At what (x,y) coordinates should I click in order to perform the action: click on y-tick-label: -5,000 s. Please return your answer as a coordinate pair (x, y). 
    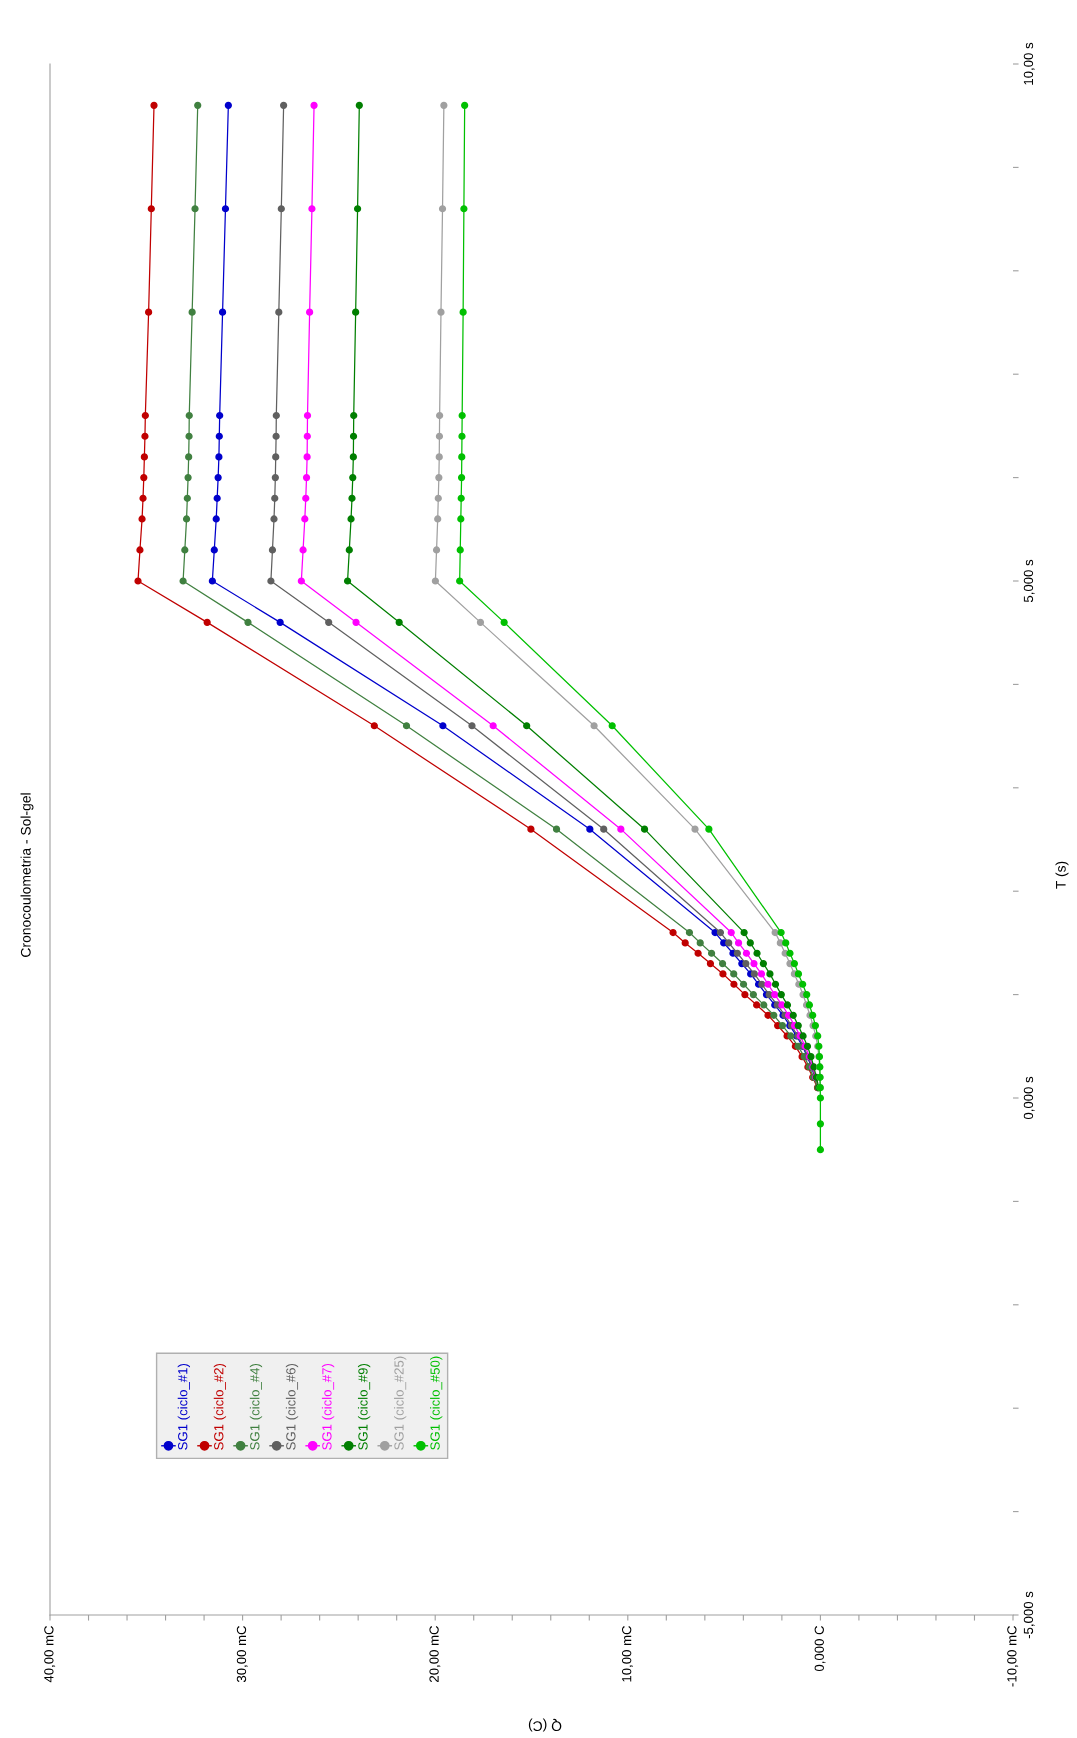
    Looking at the image, I should click on (1029, 1615).